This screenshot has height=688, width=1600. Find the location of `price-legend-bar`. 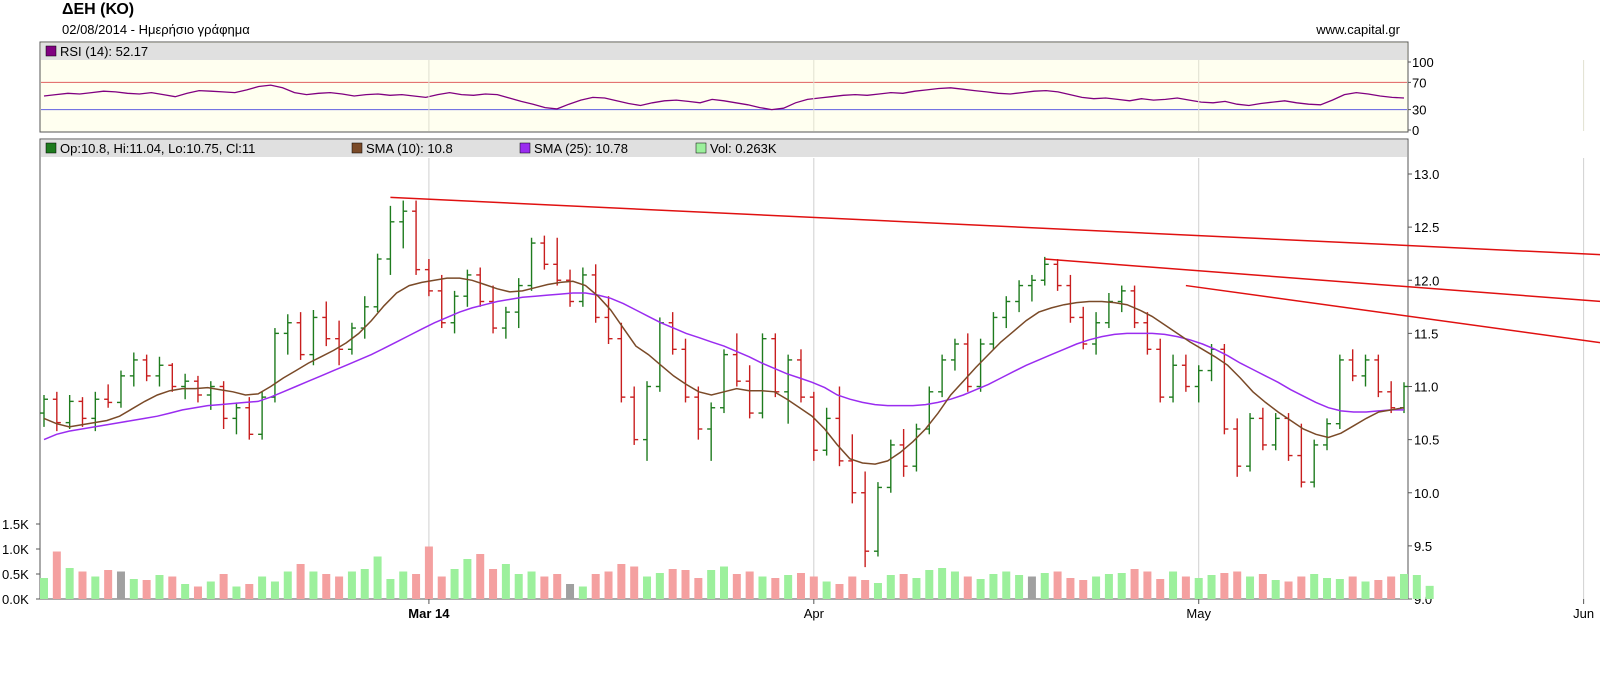

price-legend-bar is located at coordinates (724, 148).